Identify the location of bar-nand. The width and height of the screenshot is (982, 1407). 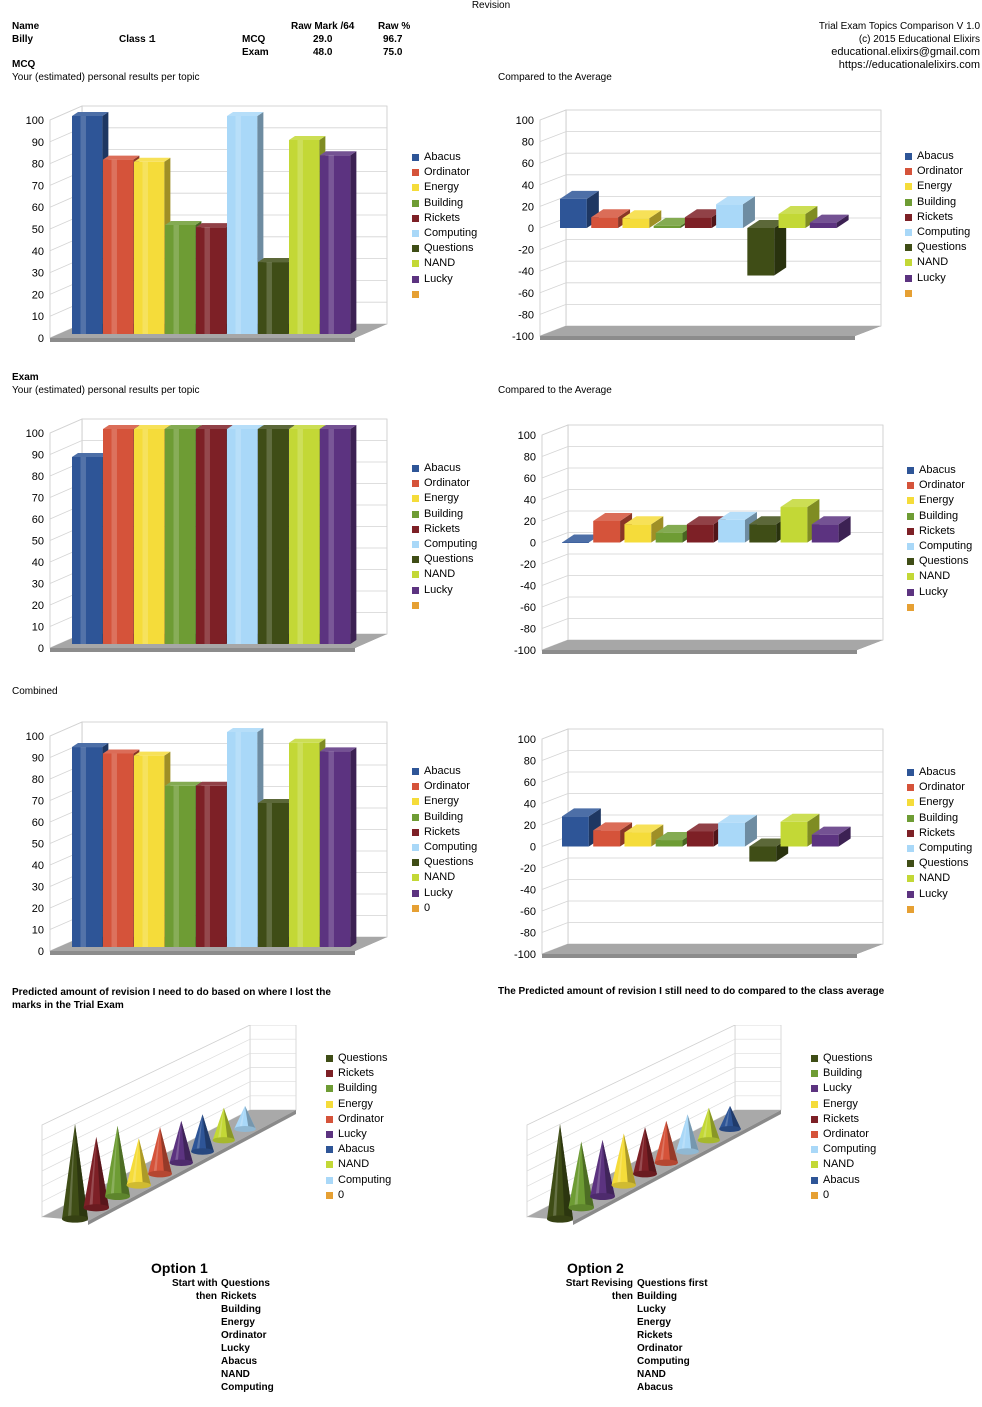
(307, 234).